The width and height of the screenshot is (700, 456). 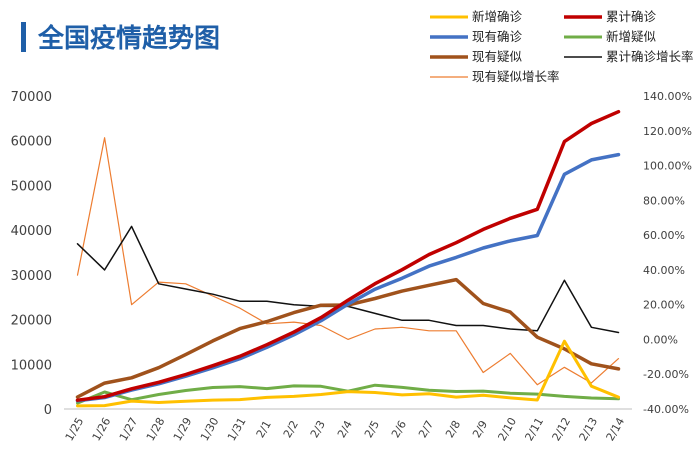 I want to click on legend-label-2: 现有确诊, so click(x=497, y=36).